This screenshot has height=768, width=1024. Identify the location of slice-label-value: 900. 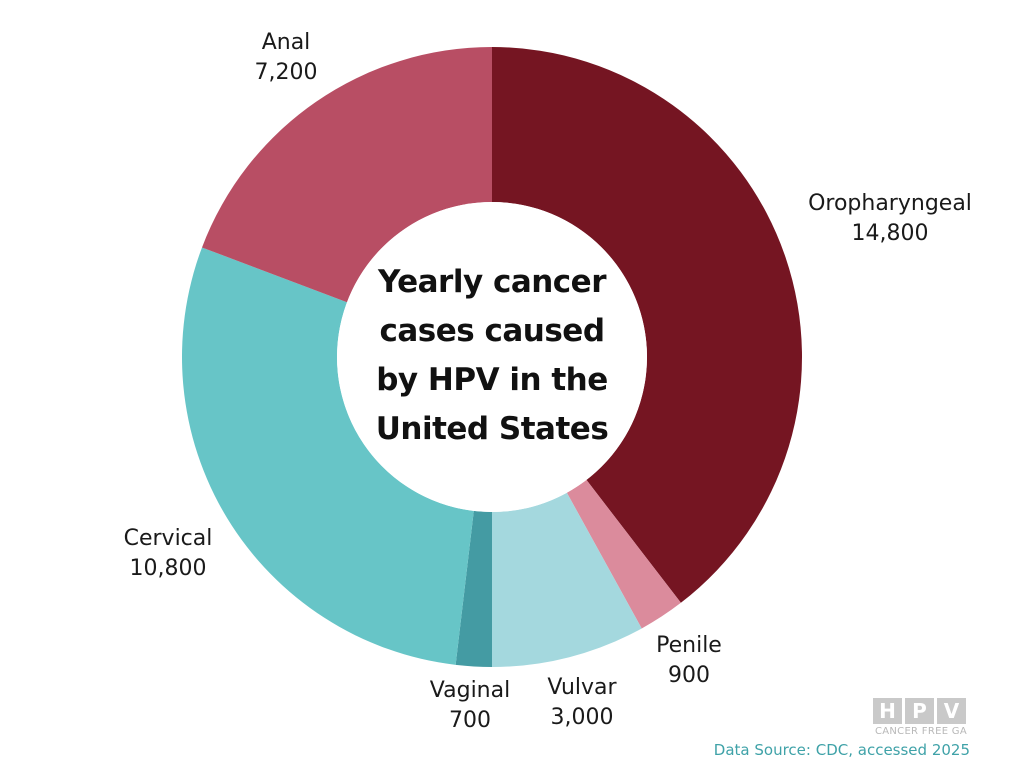
(689, 675).